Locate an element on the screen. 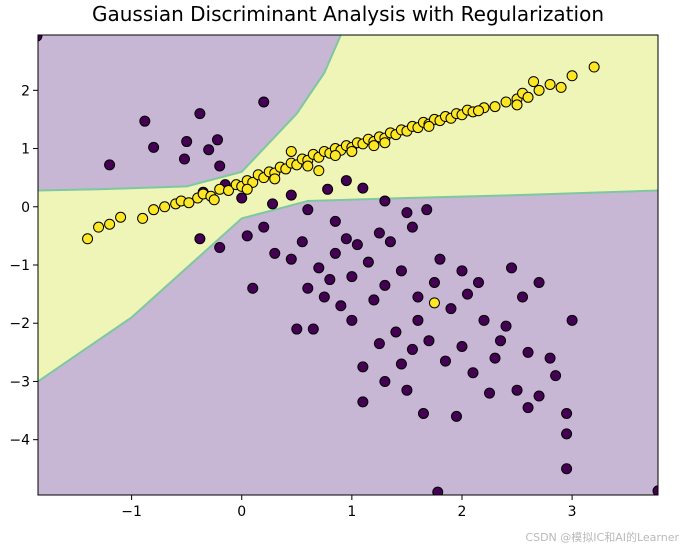 Image resolution: width=685 pixels, height=549 pixels. y-tick-label: −4 is located at coordinates (19, 441).